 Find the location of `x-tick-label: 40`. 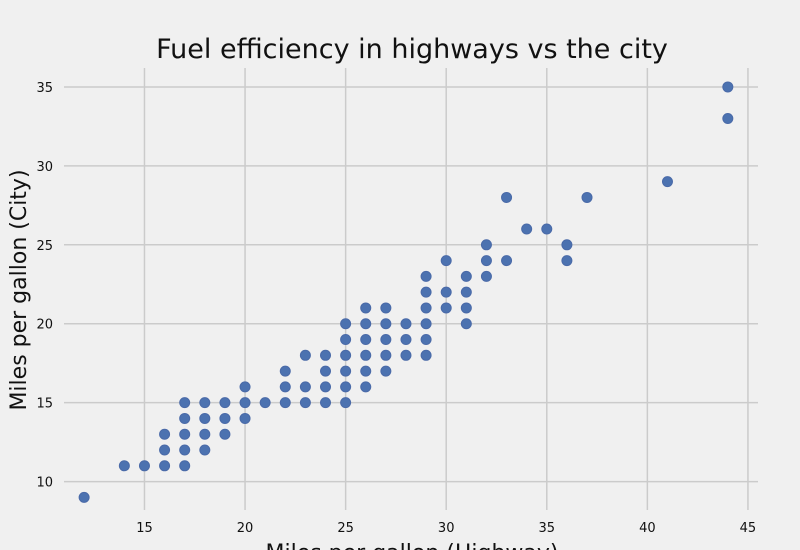

x-tick-label: 40 is located at coordinates (647, 528).